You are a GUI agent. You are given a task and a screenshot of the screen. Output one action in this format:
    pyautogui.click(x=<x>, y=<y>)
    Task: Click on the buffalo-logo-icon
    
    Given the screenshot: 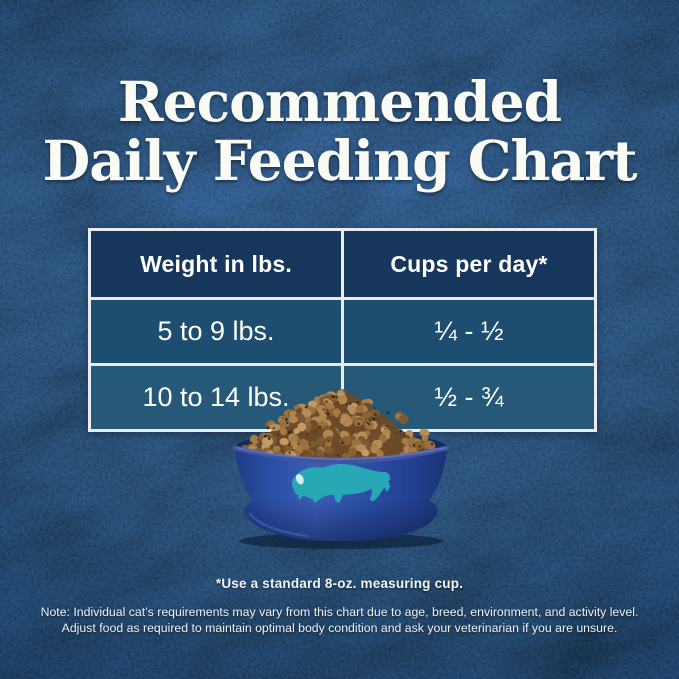 What is the action you would take?
    pyautogui.click(x=341, y=483)
    